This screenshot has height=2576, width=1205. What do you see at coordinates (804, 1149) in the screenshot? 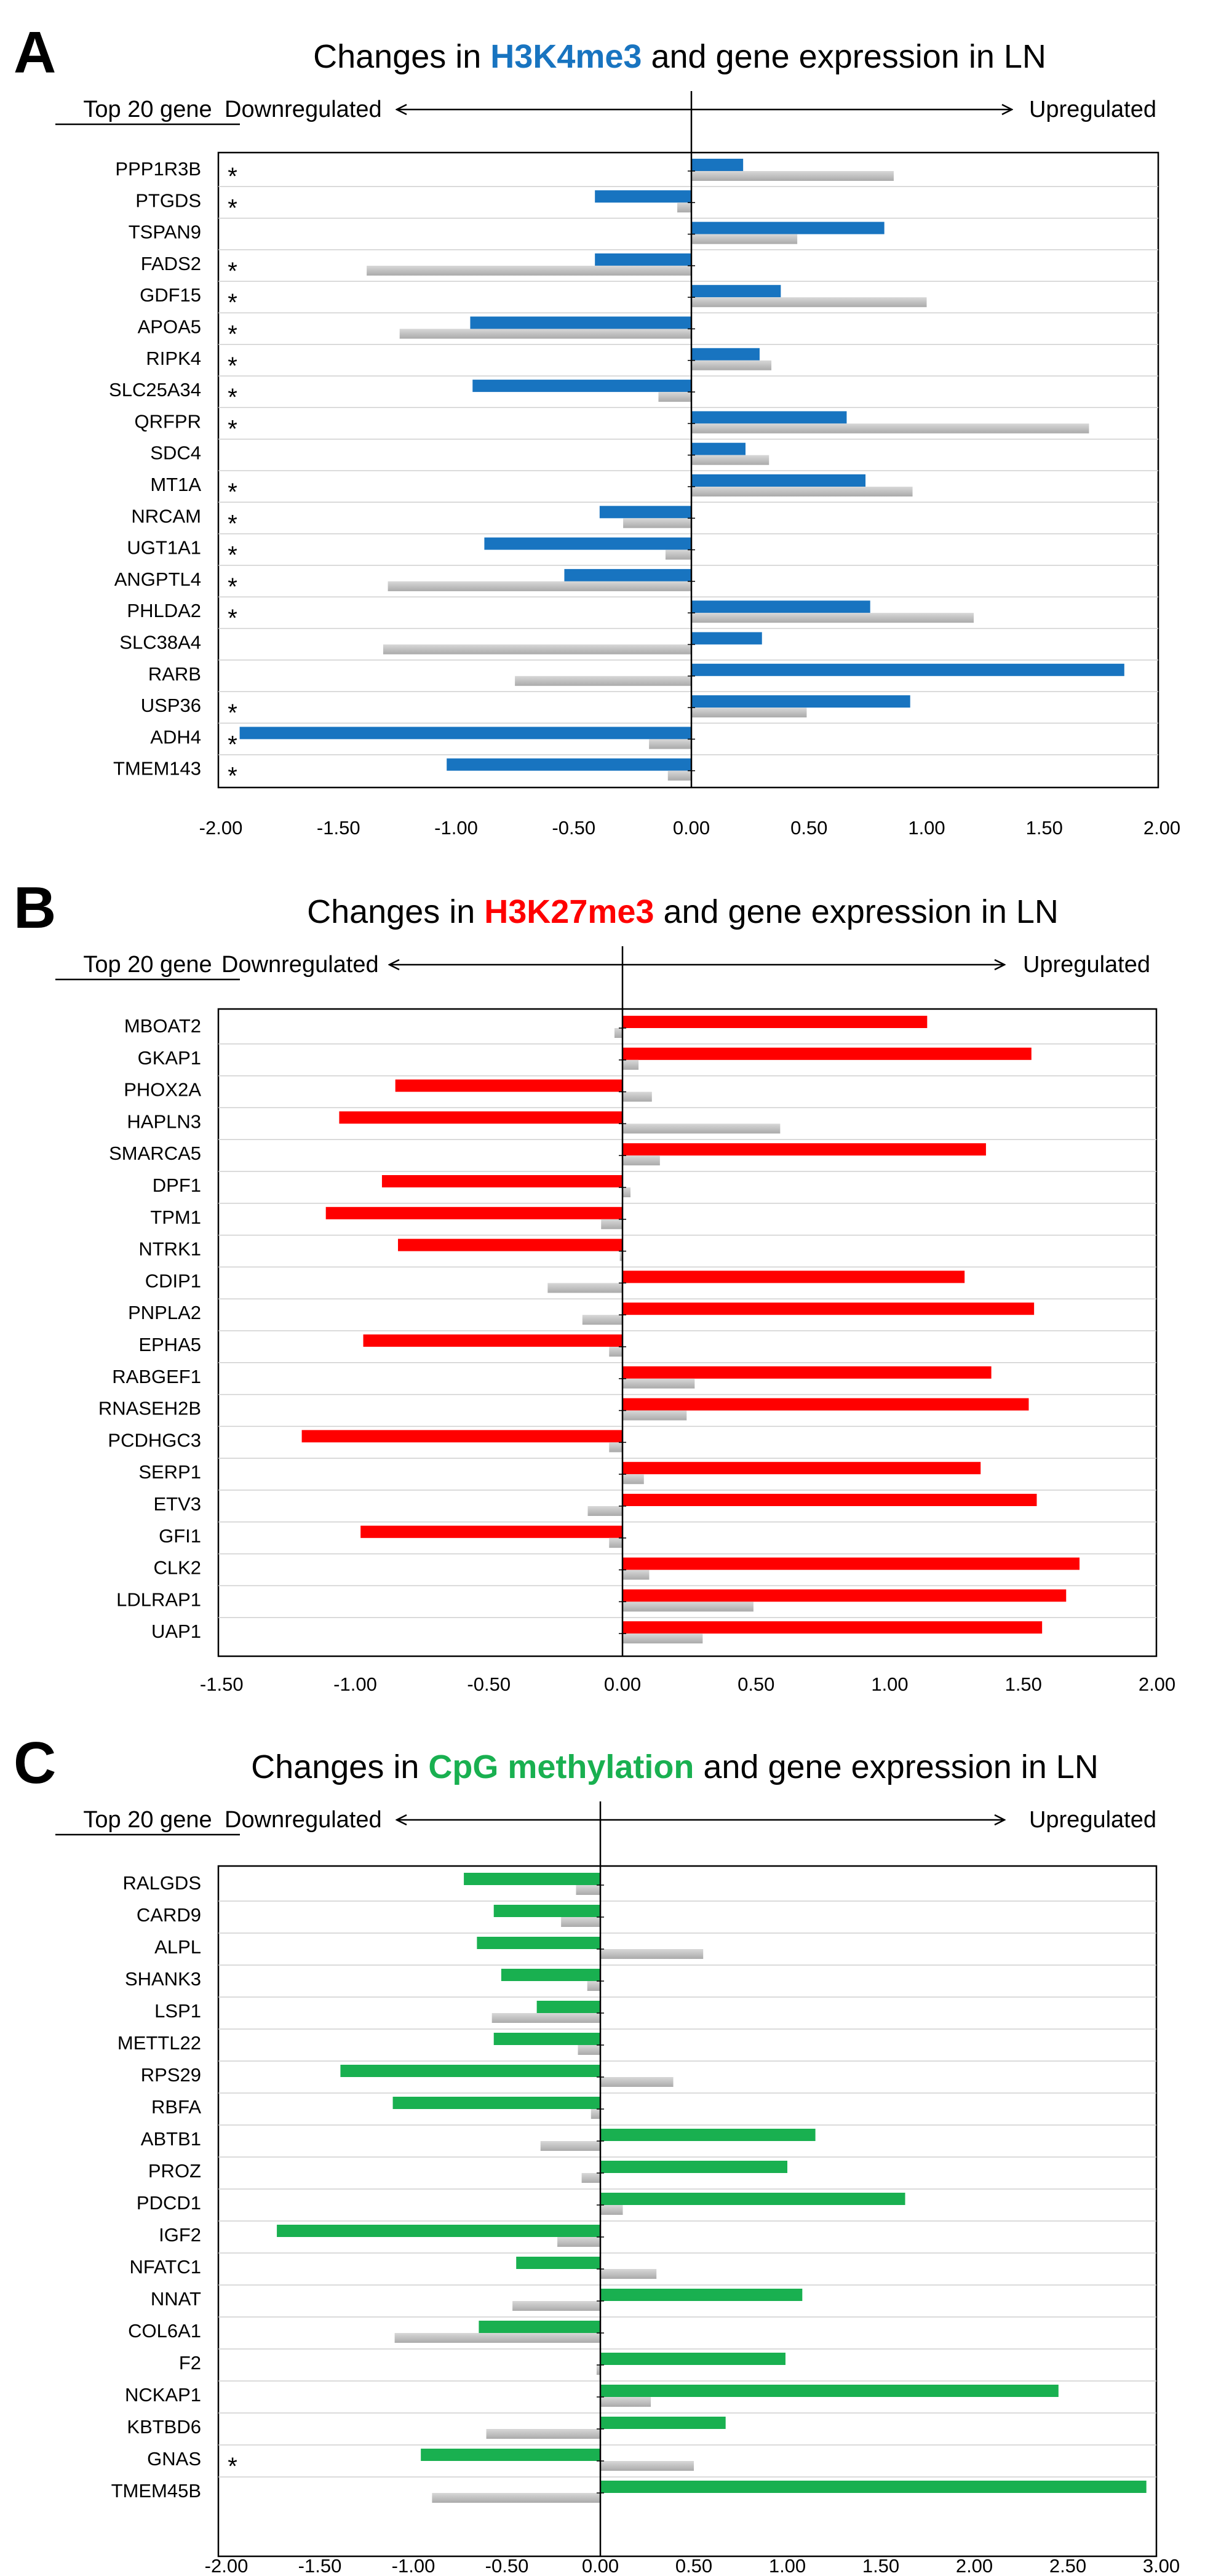
I see `mark-bar-smarca5` at bounding box center [804, 1149].